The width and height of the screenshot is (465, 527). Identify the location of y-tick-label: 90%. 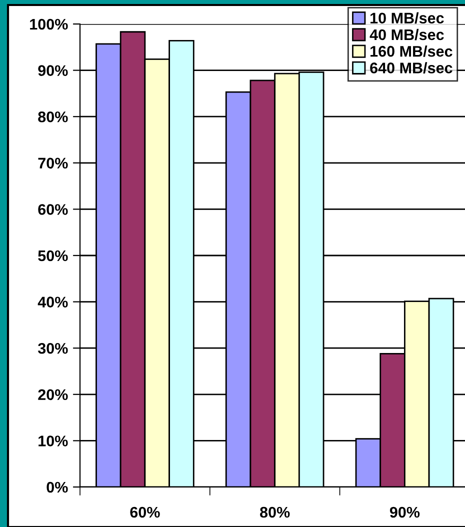
(53, 70).